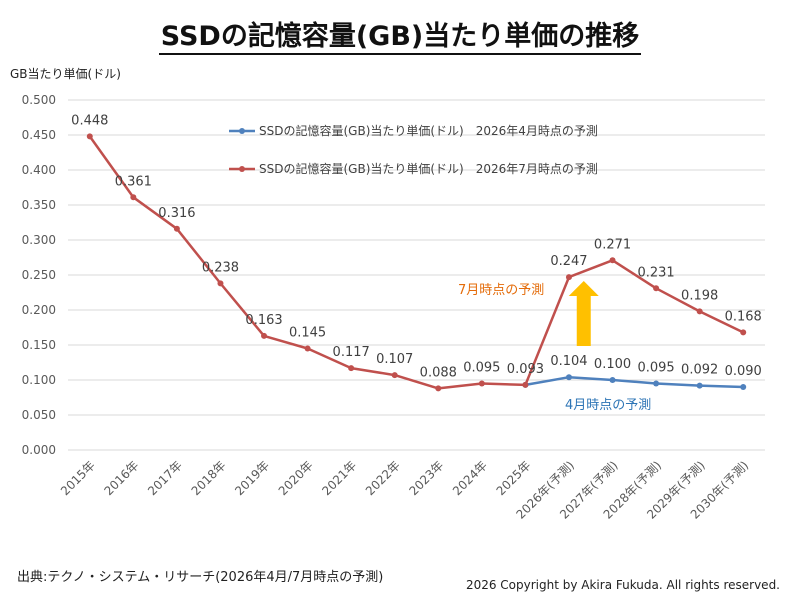  Describe the element at coordinates (252, 478) in the screenshot. I see `x-tick-label: 2019年` at that location.